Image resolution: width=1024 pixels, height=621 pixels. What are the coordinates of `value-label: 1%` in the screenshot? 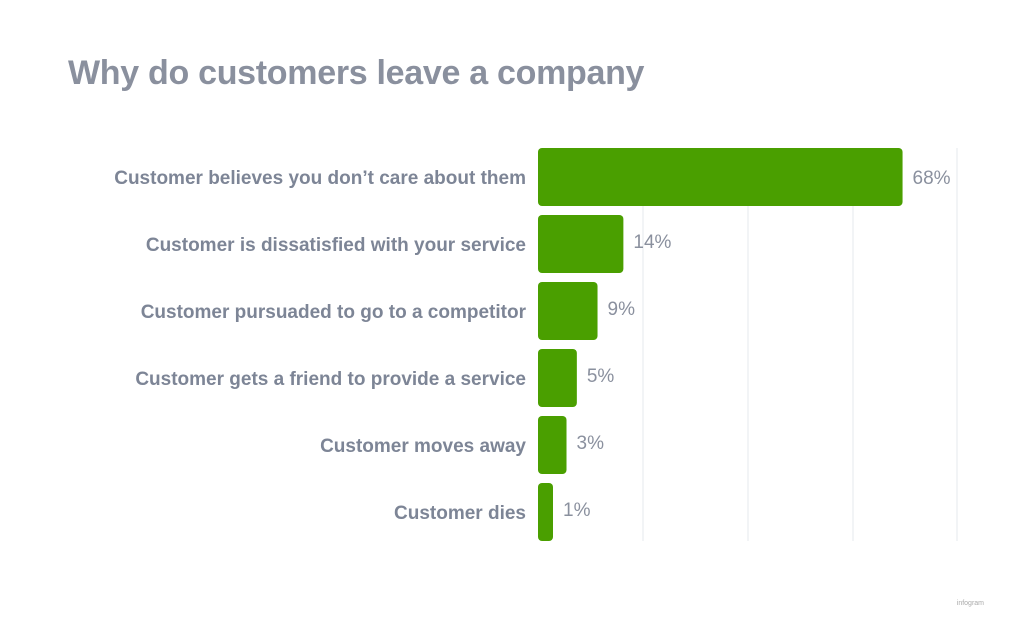 It's located at (577, 510).